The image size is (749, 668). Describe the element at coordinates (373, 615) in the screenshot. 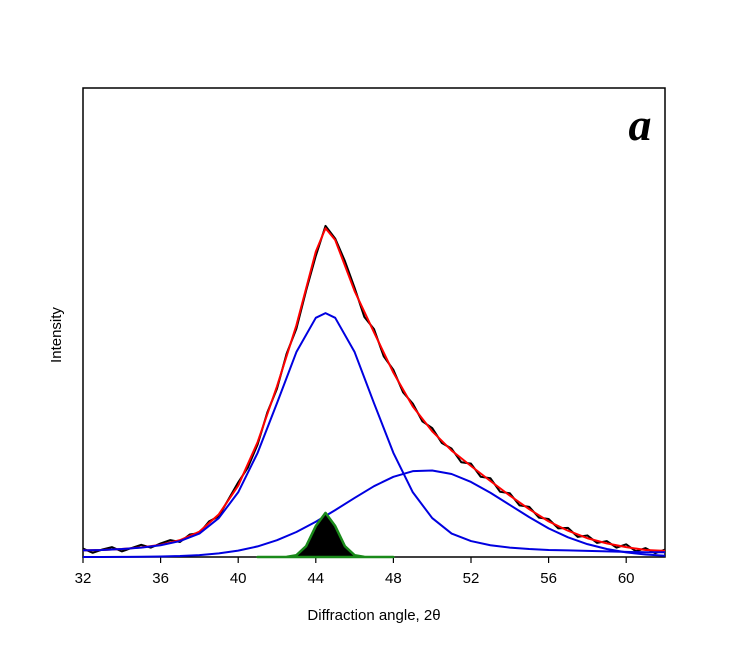

I see `x-axis-label: Diffraction angle, 2θ` at that location.